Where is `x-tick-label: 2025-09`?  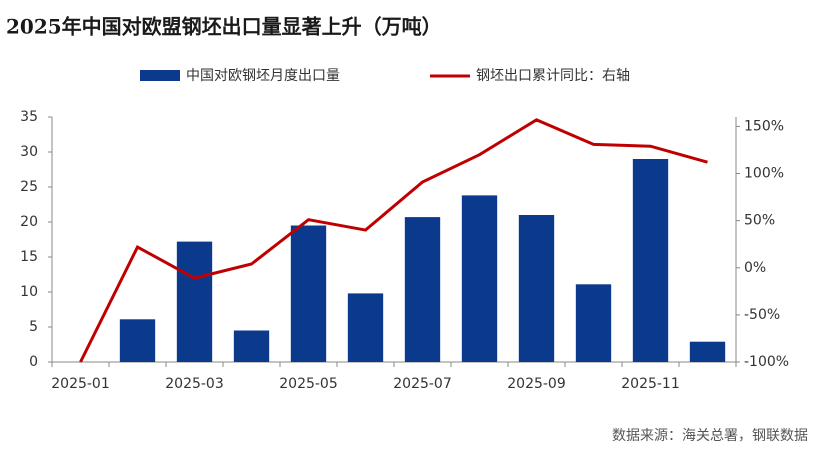 x-tick-label: 2025-09 is located at coordinates (536, 384).